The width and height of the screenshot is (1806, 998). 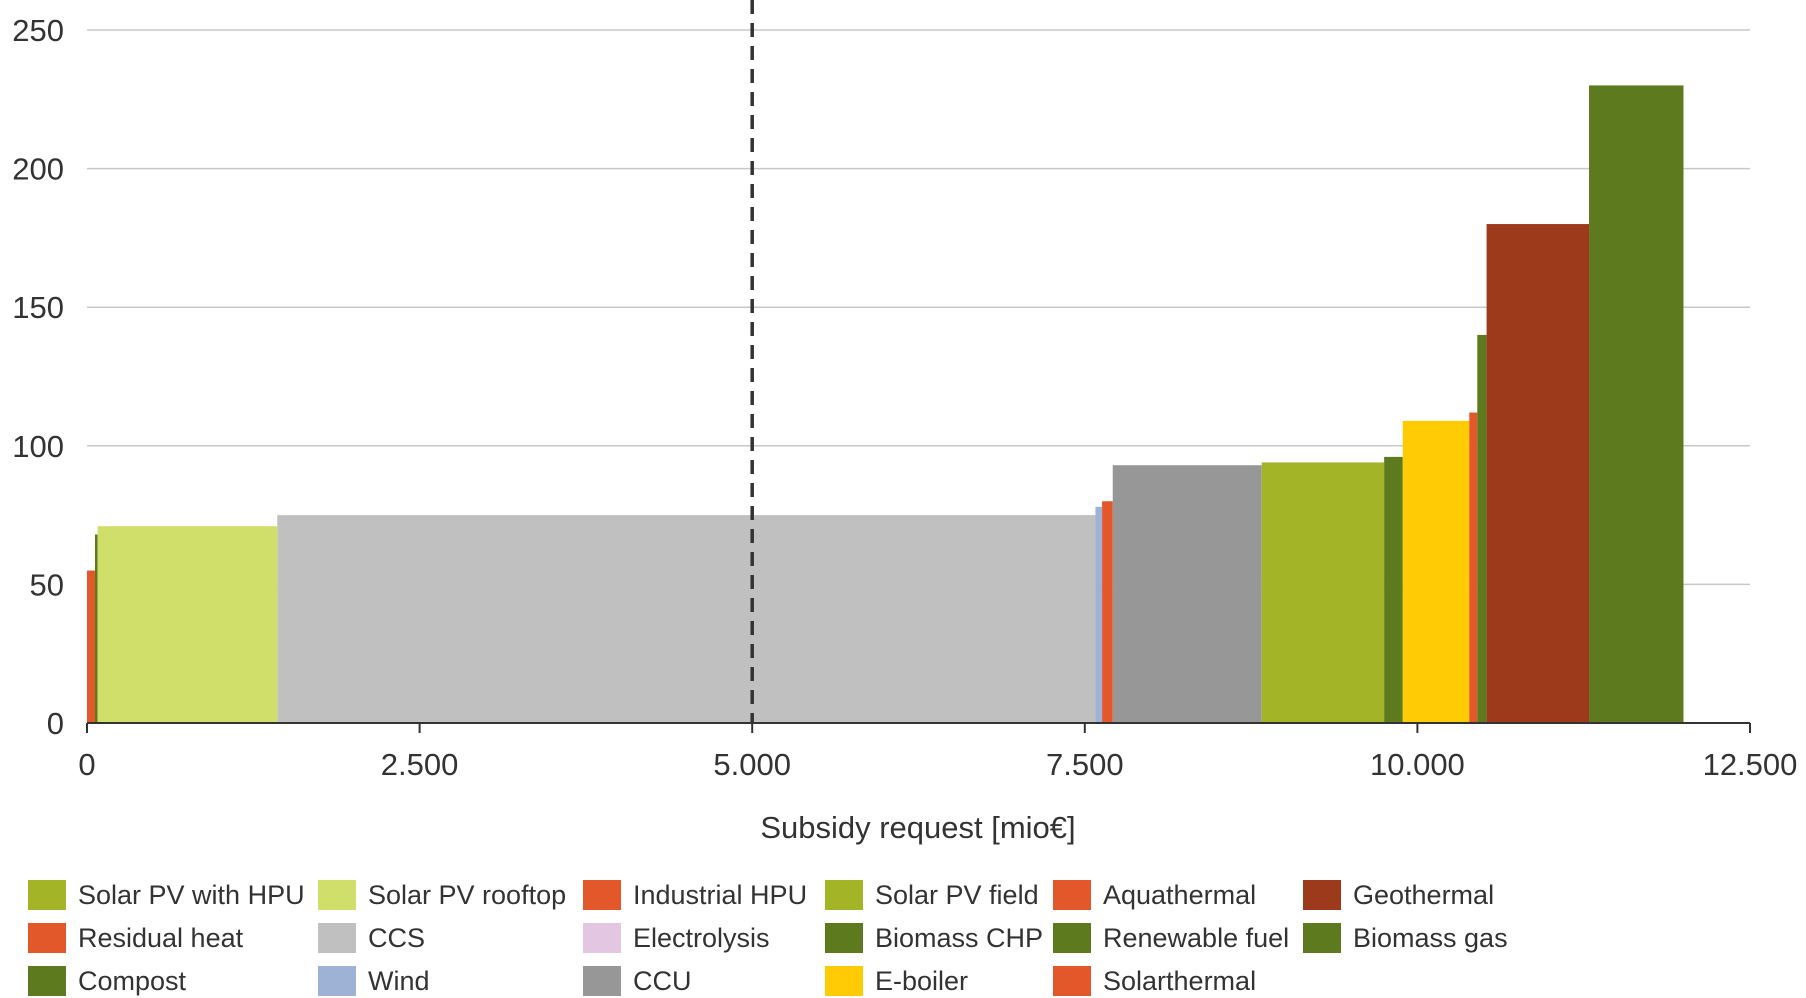 I want to click on legend-item-ccs: CCS, so click(x=371, y=938).